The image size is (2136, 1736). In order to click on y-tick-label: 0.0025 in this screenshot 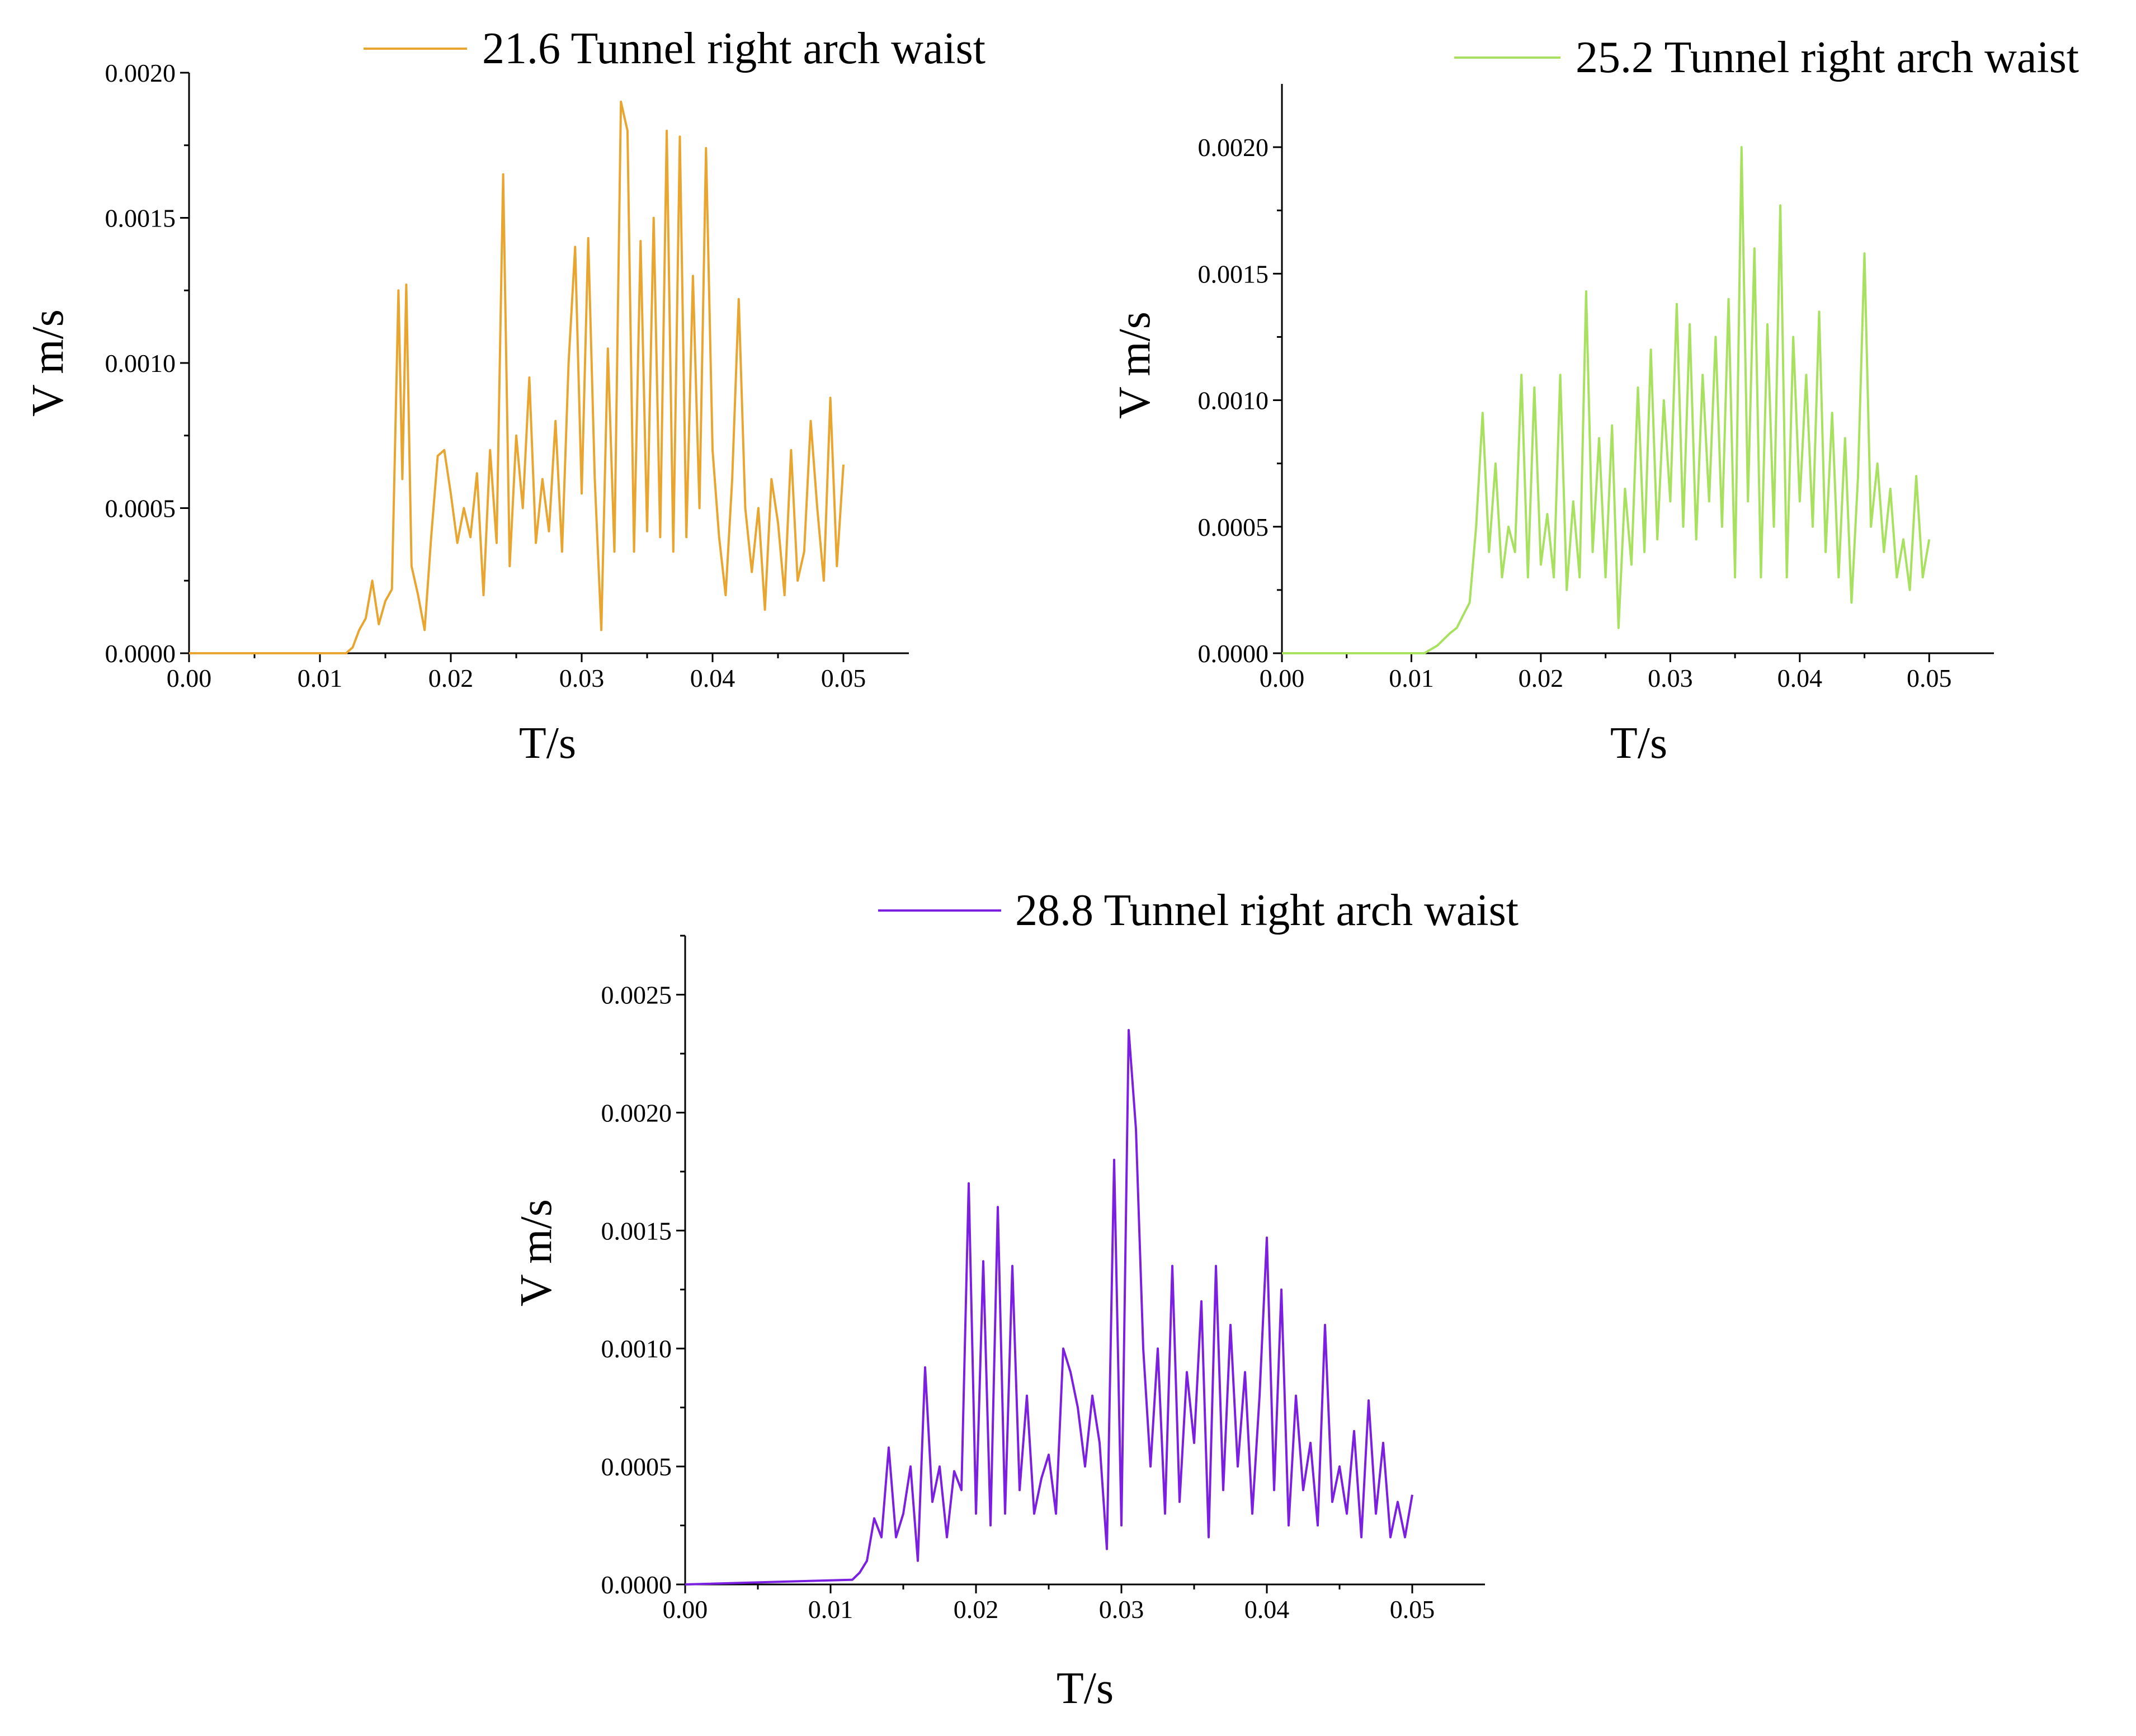, I will do `click(636, 994)`.